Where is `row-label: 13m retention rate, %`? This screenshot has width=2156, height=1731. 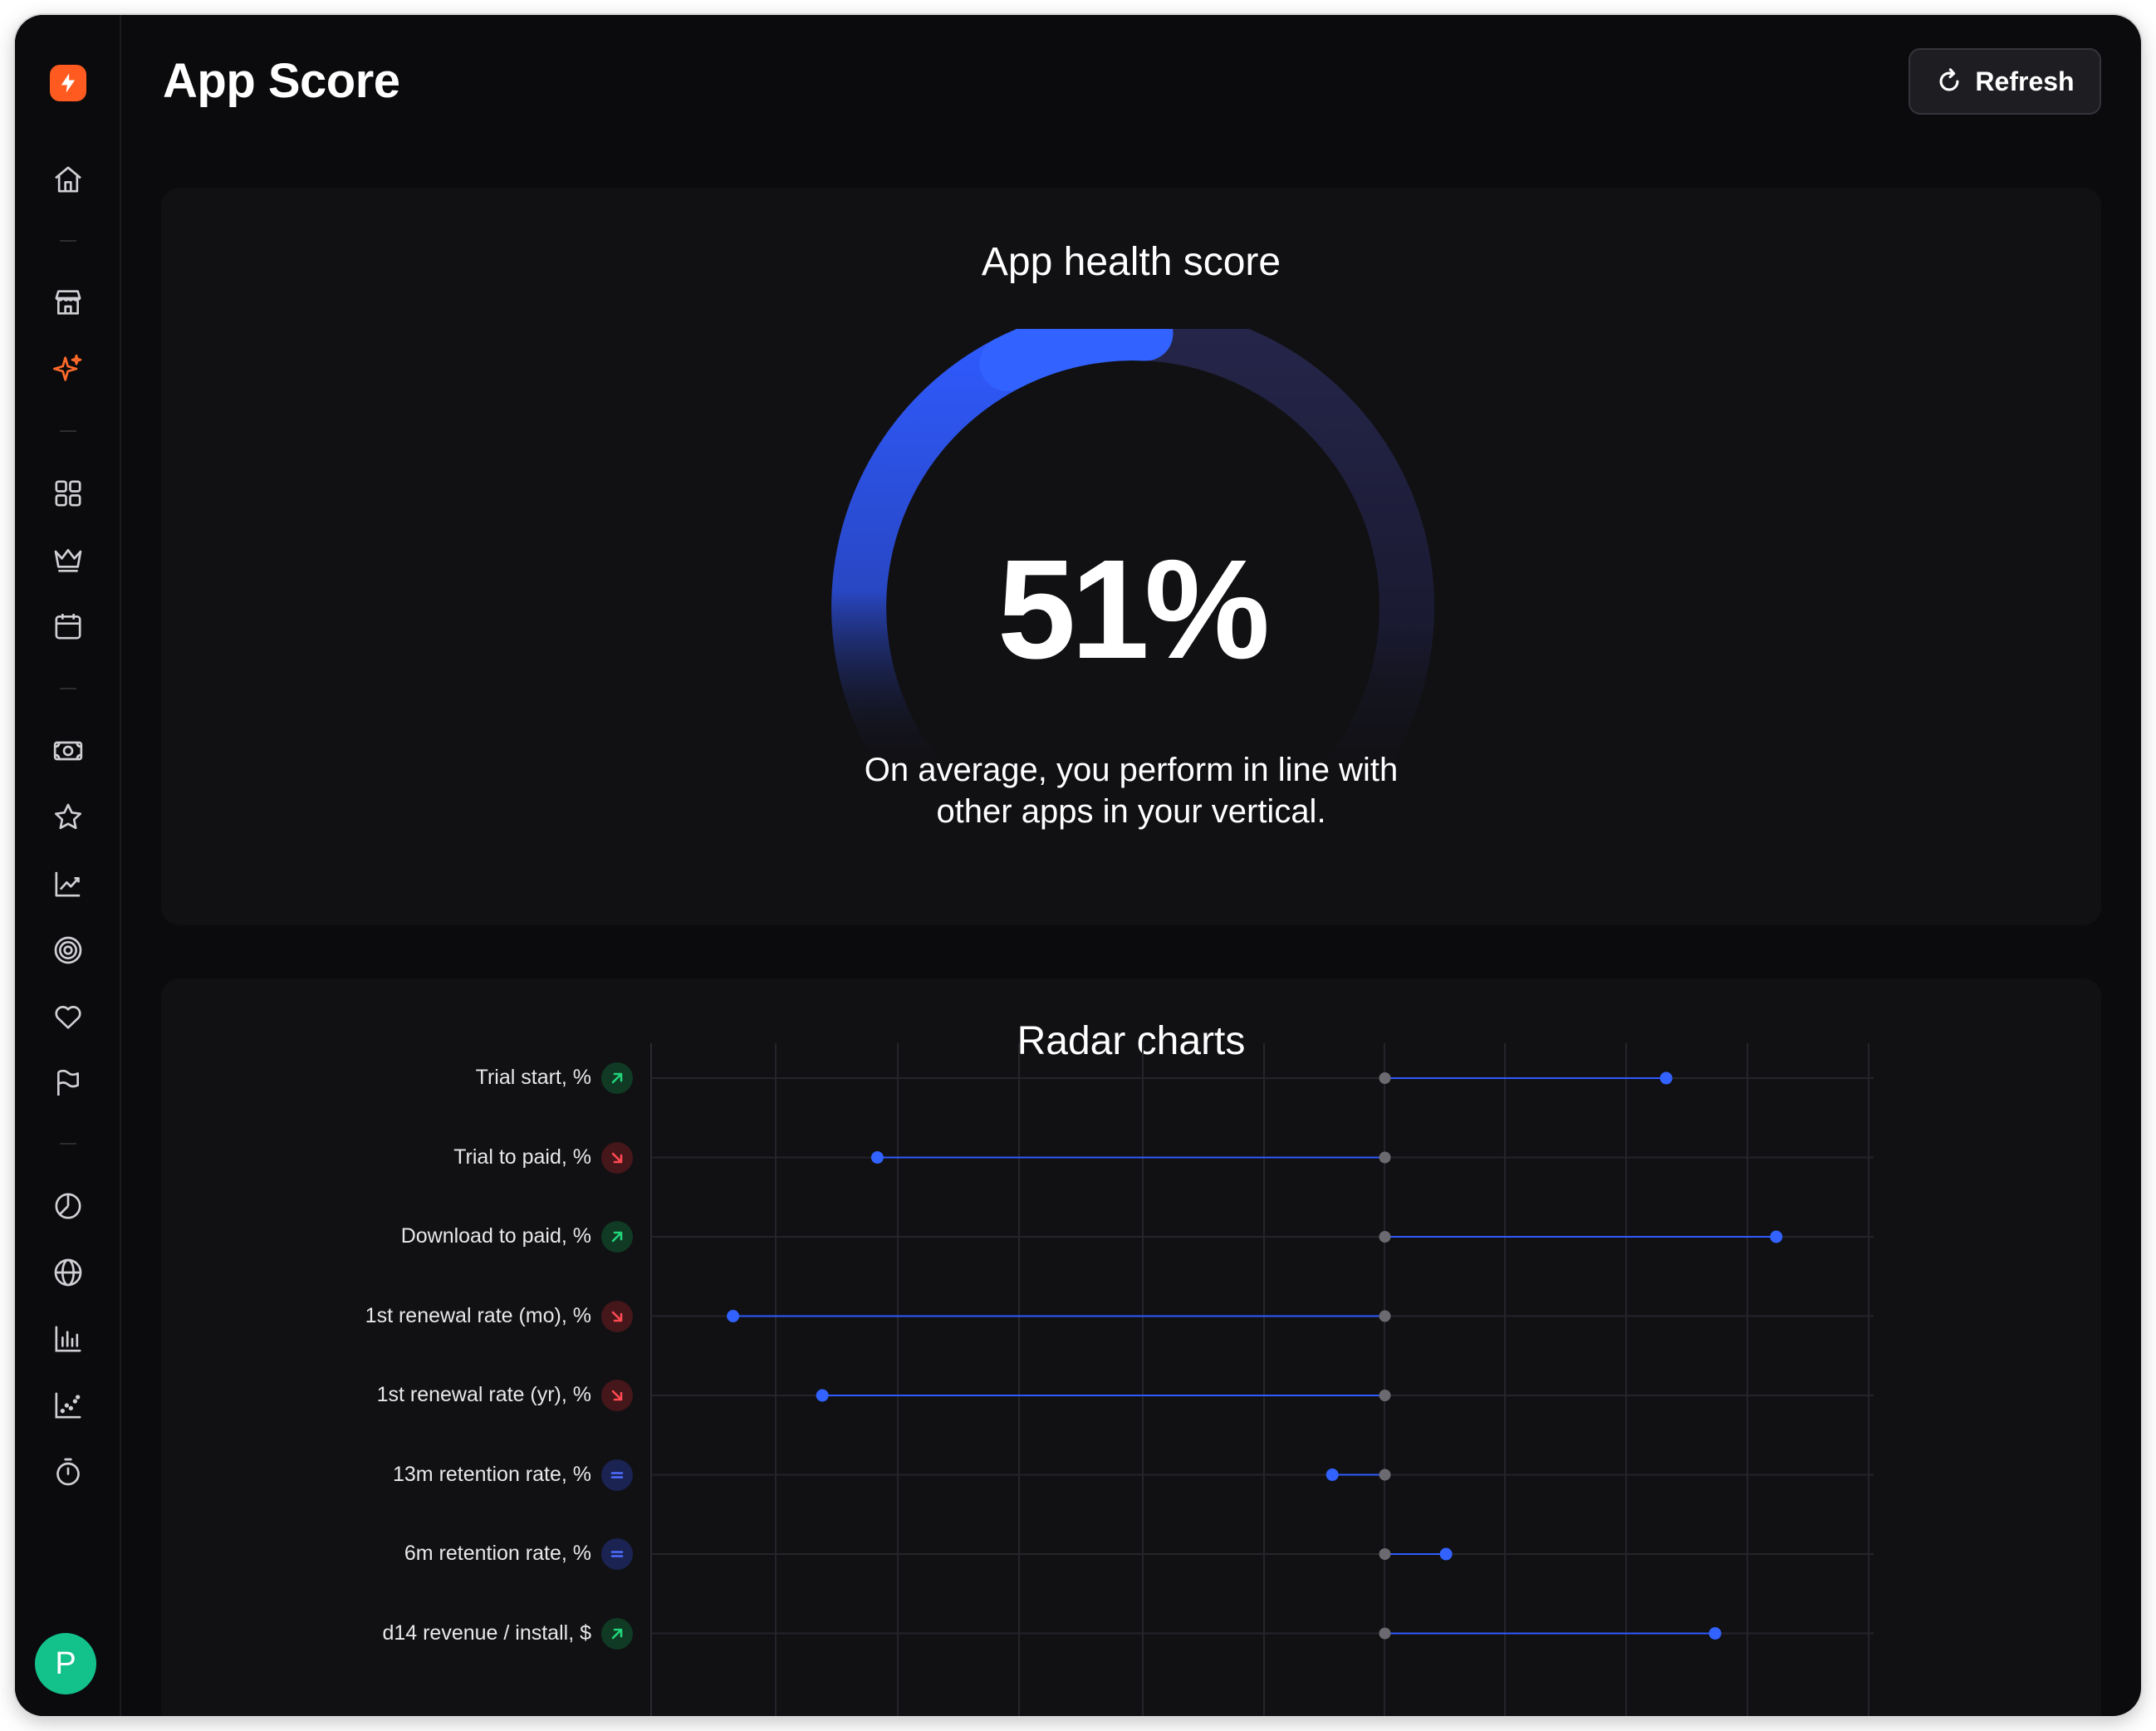
row-label: 13m retention rate, % is located at coordinates (492, 1474).